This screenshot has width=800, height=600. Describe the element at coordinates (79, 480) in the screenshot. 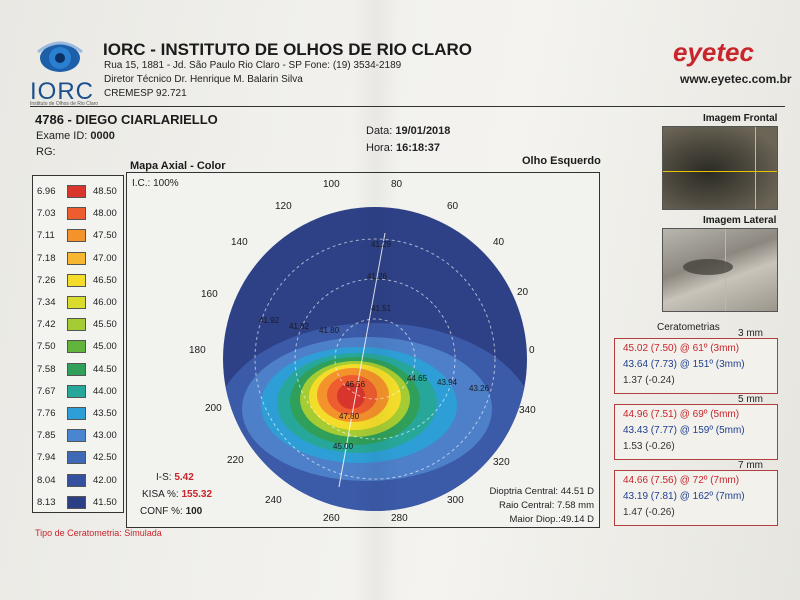

I see `legend-row: 8.04 42.00` at that location.